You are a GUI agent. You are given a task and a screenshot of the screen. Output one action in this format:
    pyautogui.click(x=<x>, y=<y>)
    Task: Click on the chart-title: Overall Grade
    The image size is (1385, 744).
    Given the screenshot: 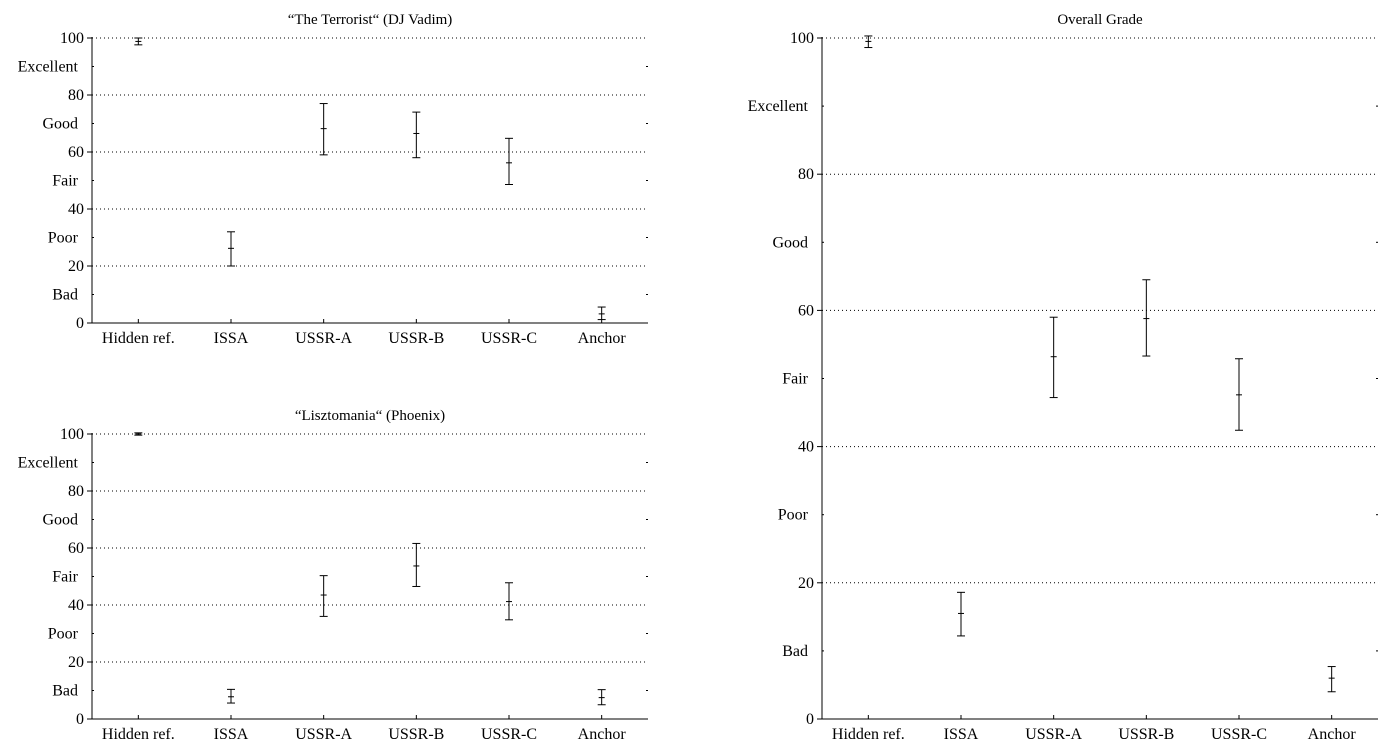 What is the action you would take?
    pyautogui.click(x=1100, y=20)
    